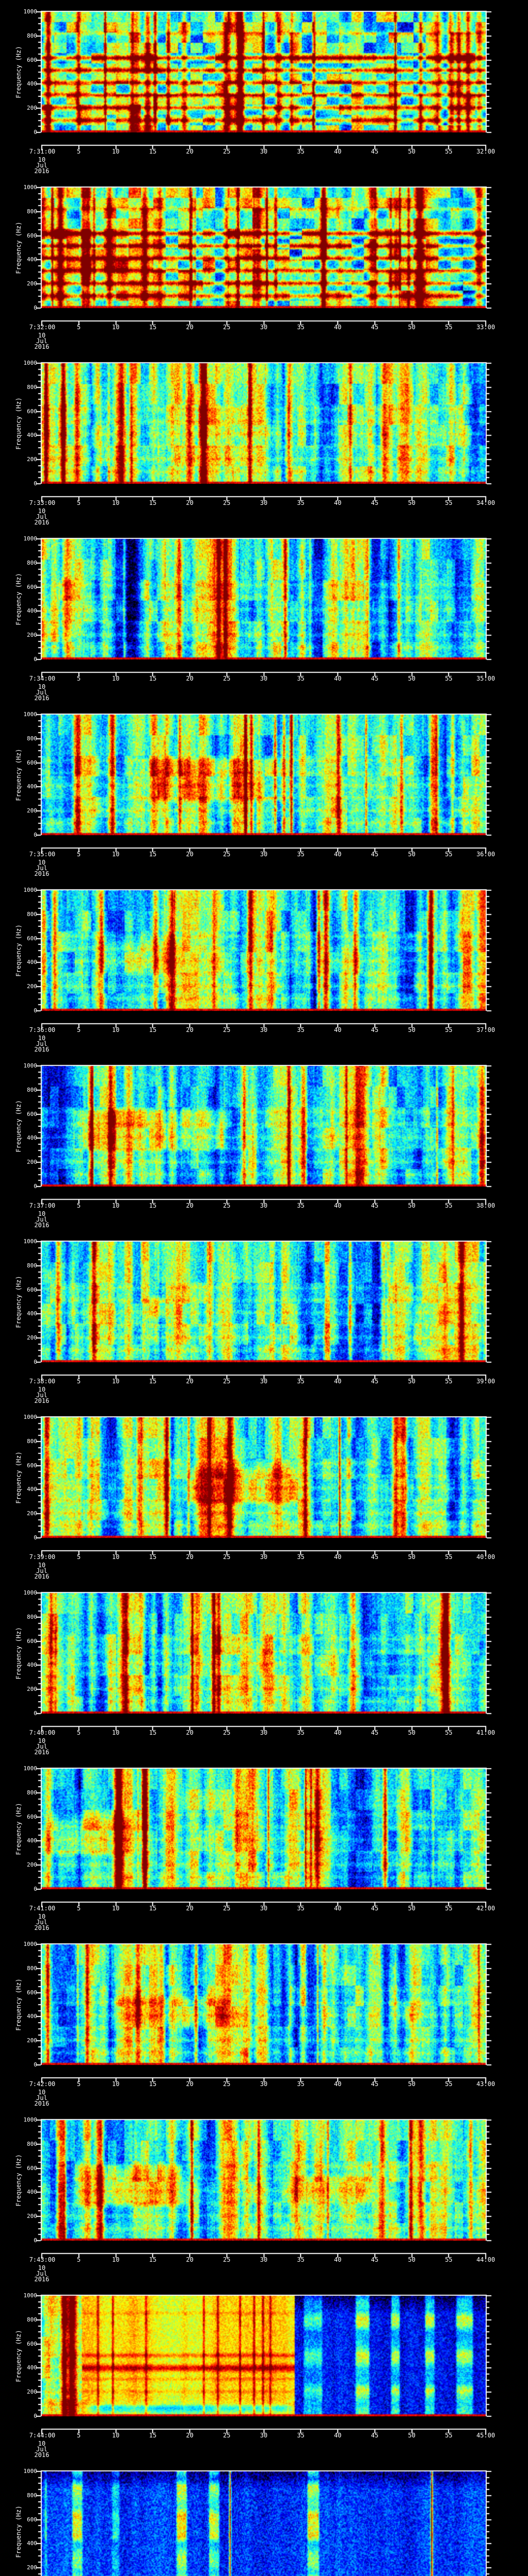 The width and height of the screenshot is (528, 2576). I want to click on y-tick-label: 1000, so click(31, 538).